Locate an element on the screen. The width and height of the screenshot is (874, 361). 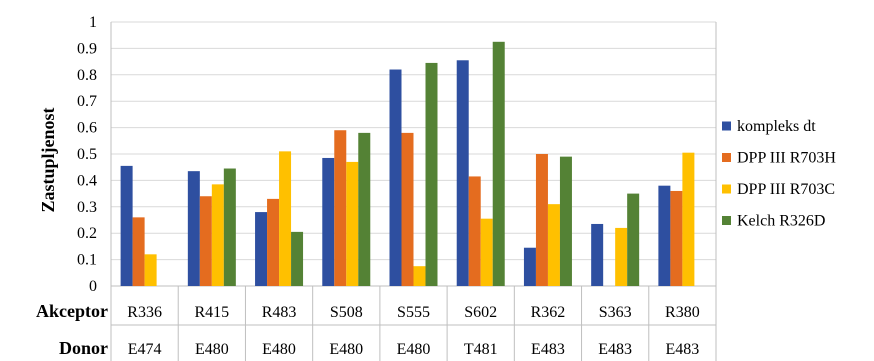
legend-label: DPP III R703C is located at coordinates (786, 189).